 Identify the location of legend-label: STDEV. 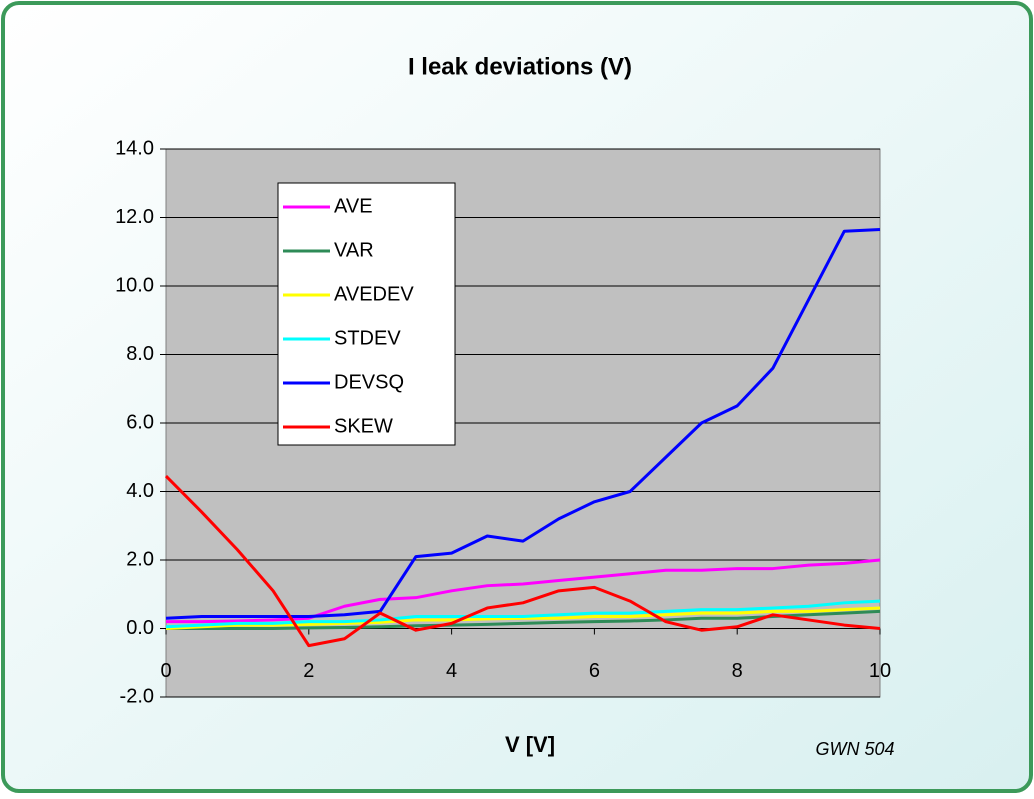
(367, 338).